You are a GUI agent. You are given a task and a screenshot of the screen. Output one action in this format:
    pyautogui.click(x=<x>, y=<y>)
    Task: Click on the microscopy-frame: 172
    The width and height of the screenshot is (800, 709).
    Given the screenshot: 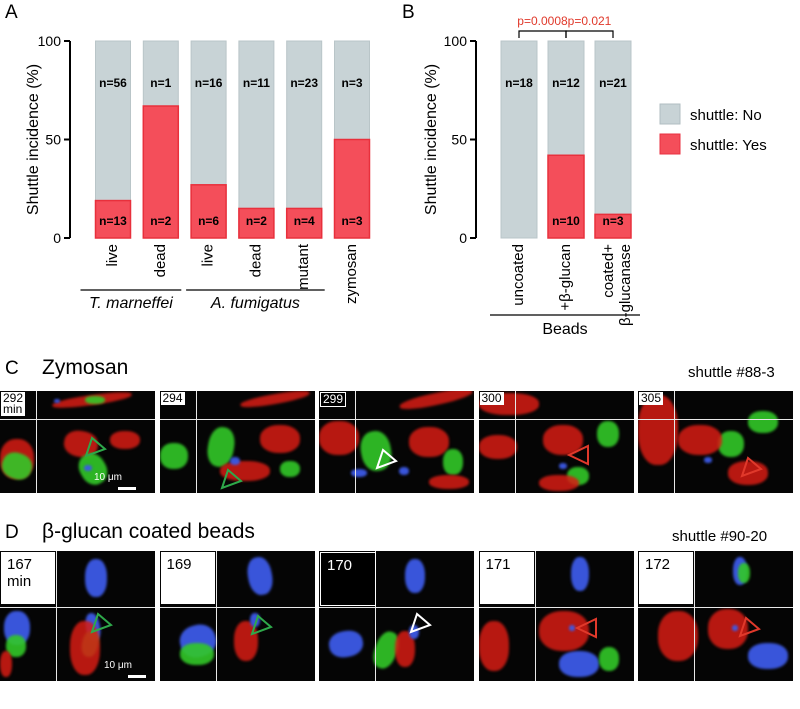 What is the action you would take?
    pyautogui.click(x=715, y=616)
    